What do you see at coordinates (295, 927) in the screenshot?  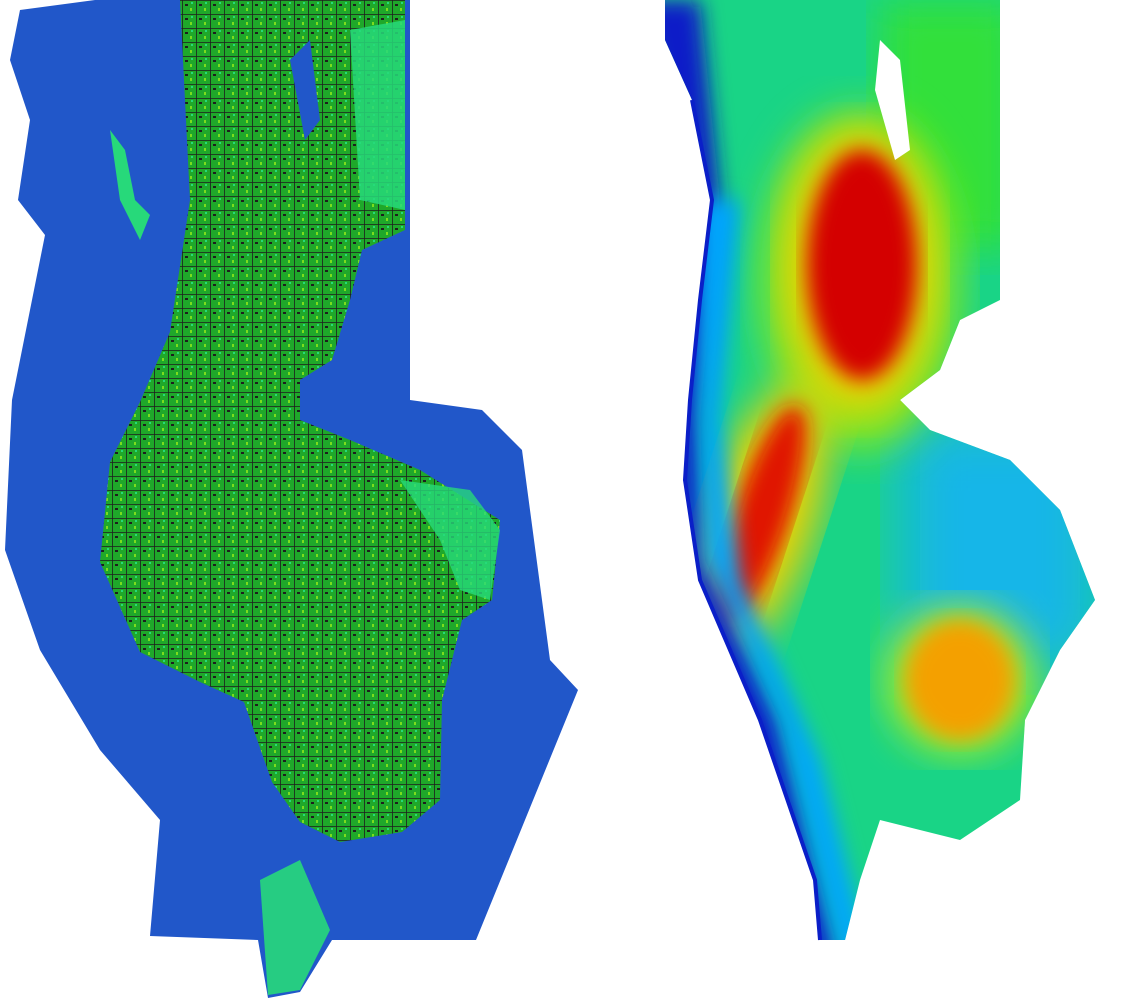 I see `peninsula-tip` at bounding box center [295, 927].